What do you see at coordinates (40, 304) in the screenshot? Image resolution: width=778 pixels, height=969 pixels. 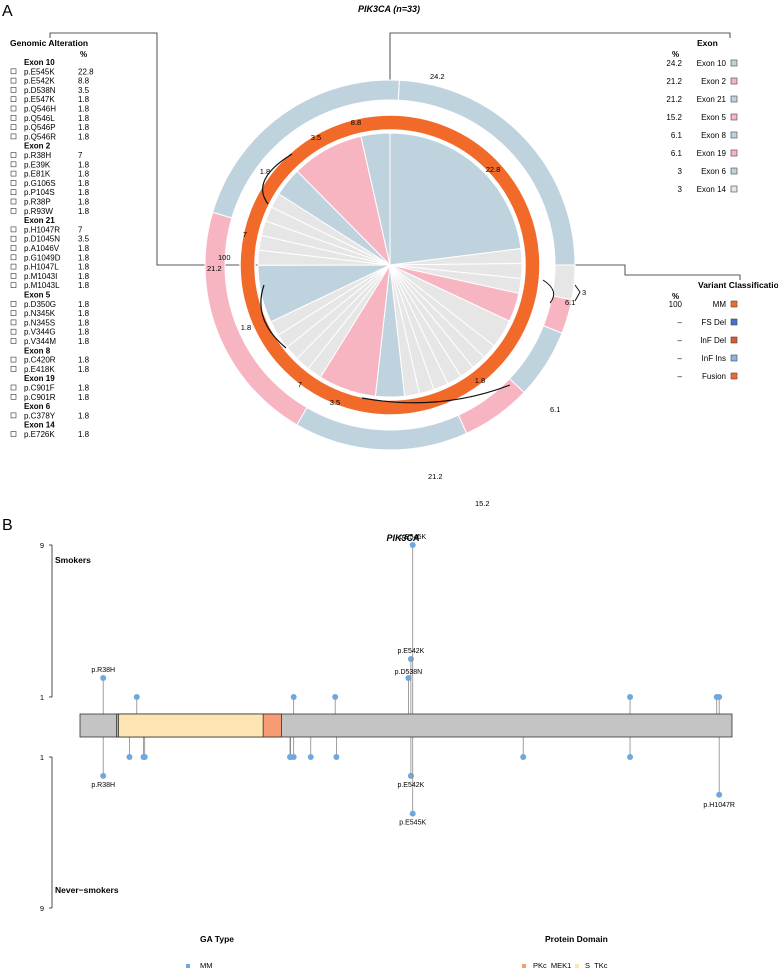 I see `ga-item-label: p.D350G` at bounding box center [40, 304].